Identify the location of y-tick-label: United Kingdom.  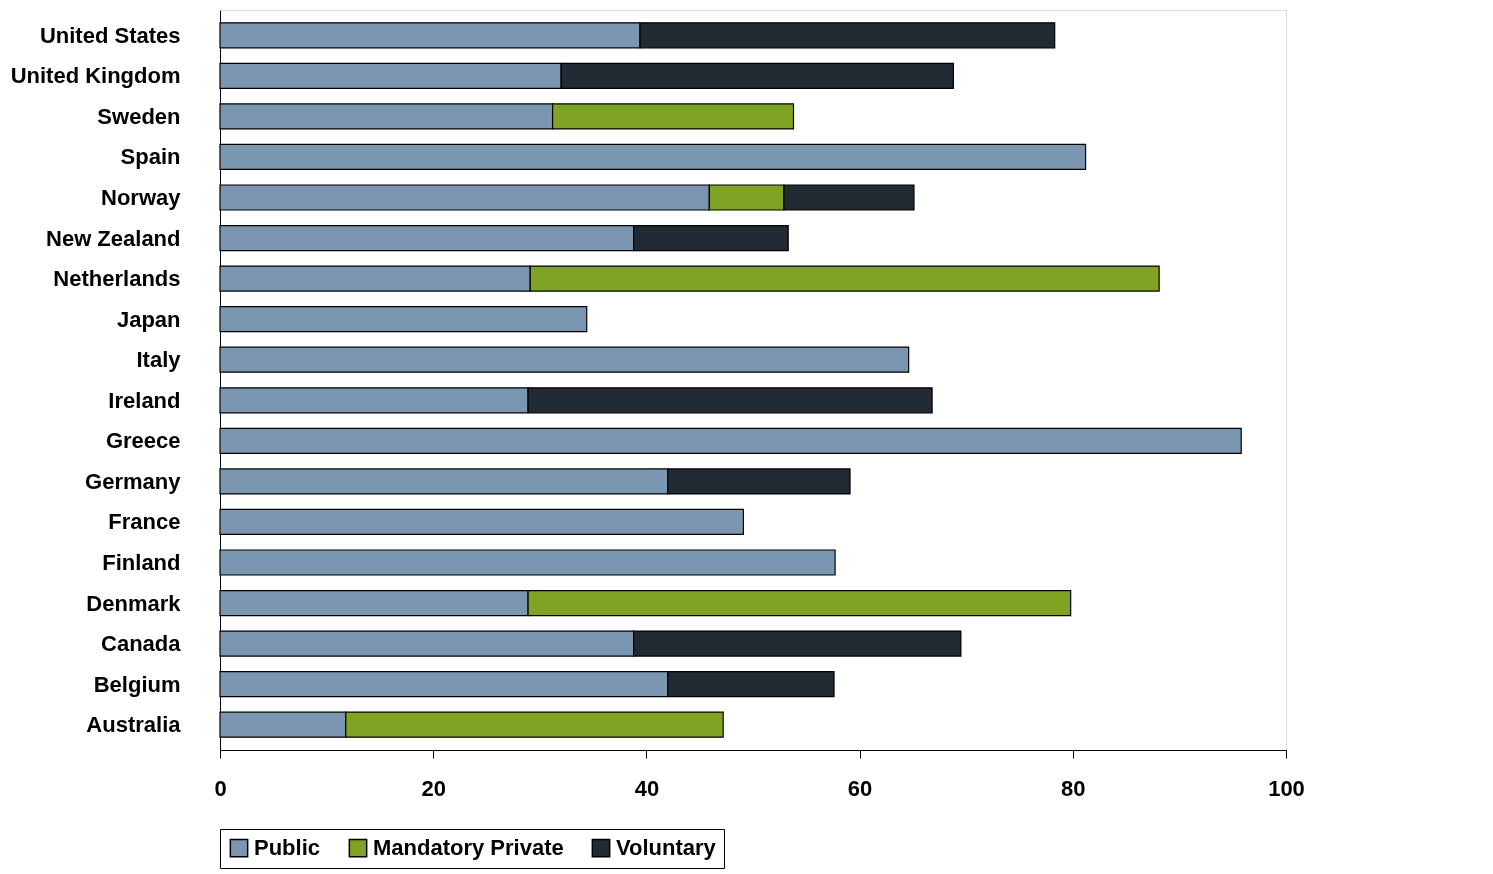
(95, 76).